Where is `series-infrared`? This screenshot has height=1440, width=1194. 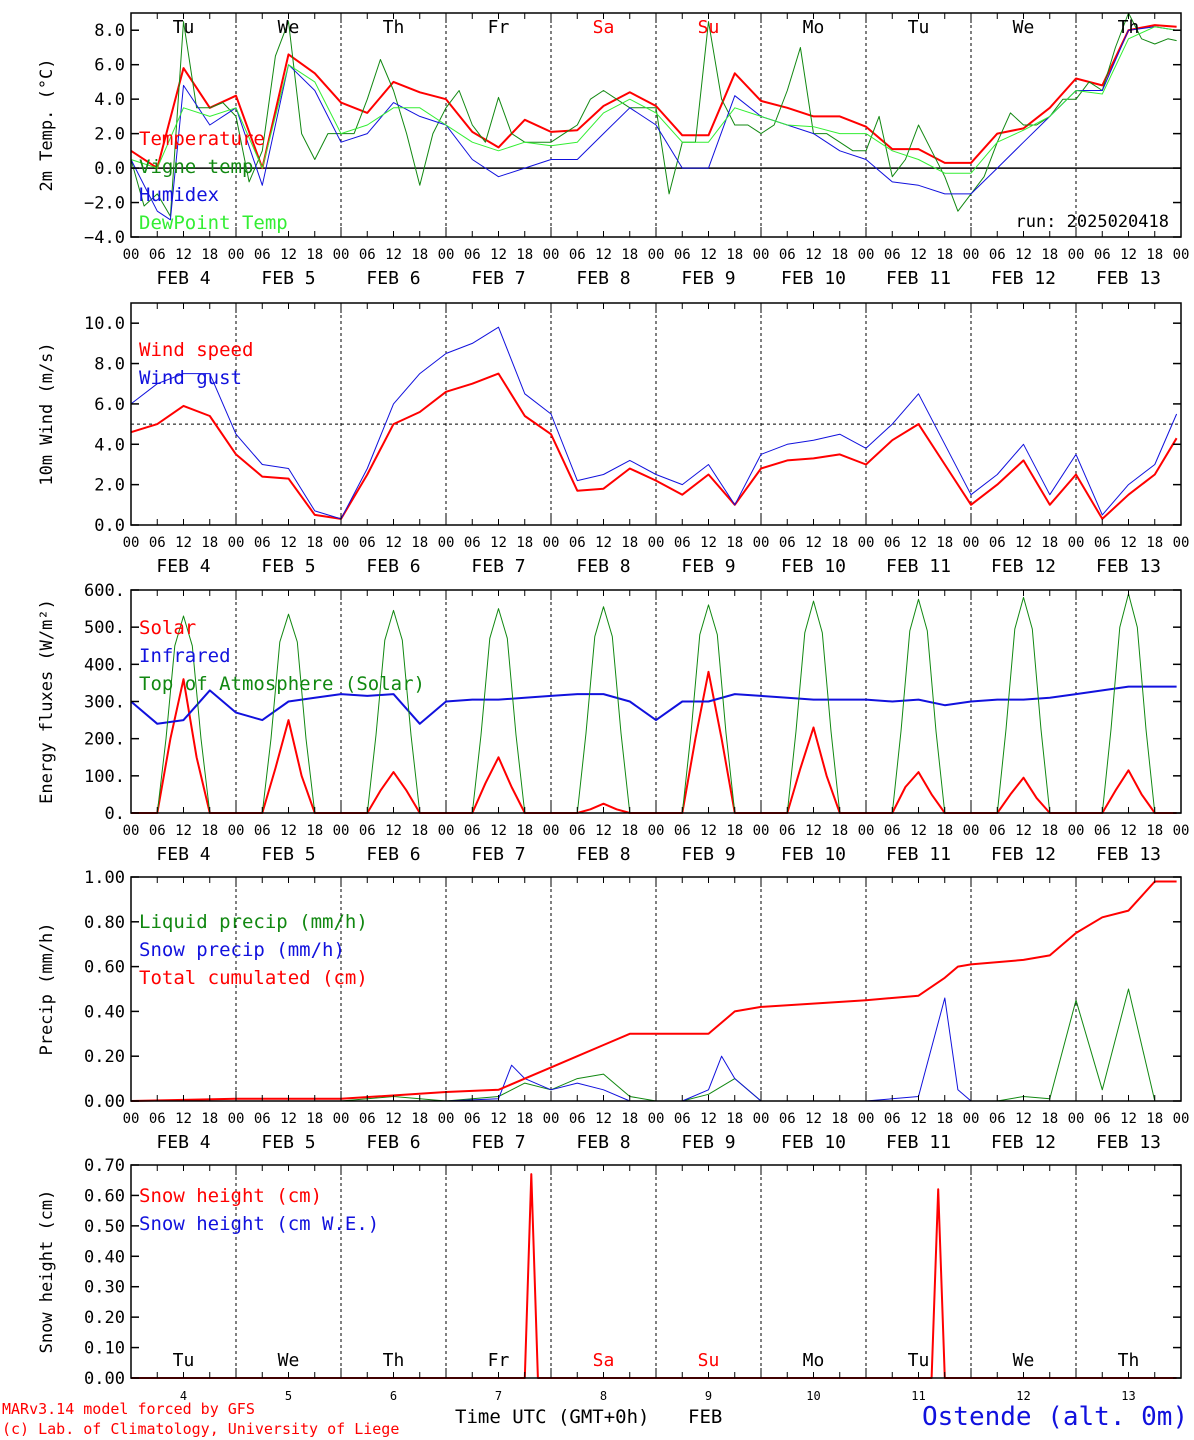
series-infrared is located at coordinates (653, 705).